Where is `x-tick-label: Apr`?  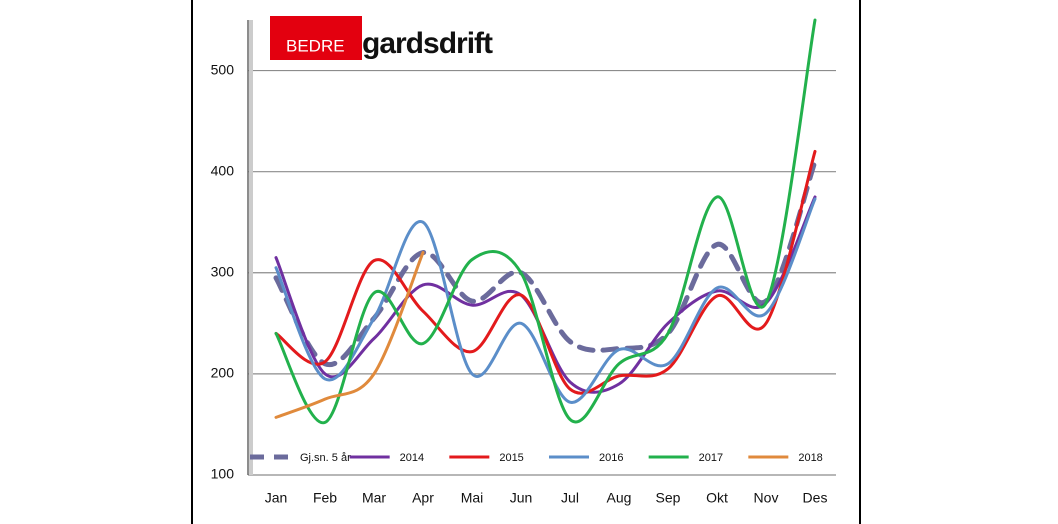 x-tick-label: Apr is located at coordinates (423, 498).